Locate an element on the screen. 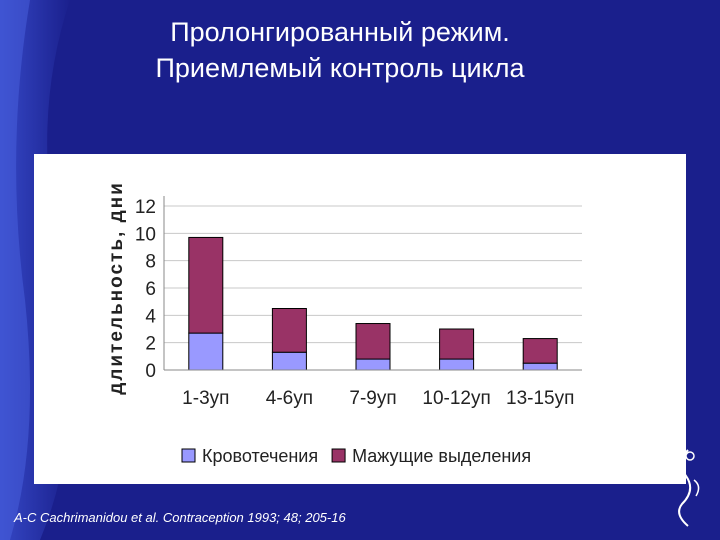 Image resolution: width=720 pixels, height=540 pixels. y-axis-label: длительность, дни is located at coordinates (116, 288).